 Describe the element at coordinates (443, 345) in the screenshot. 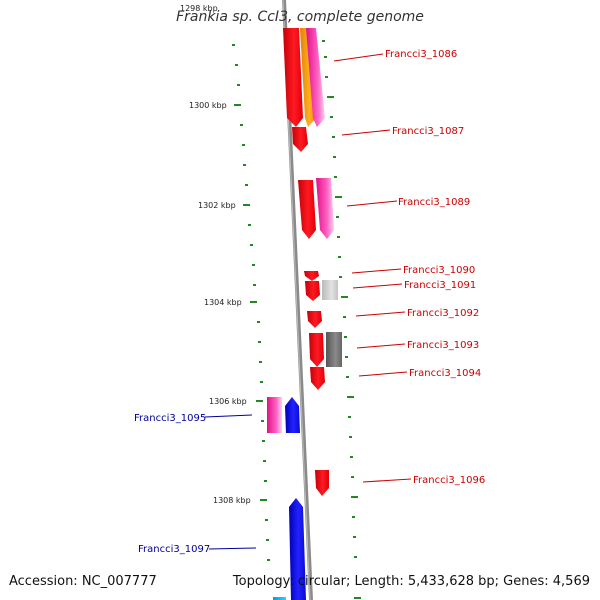

I see `gene-label-1093: Francci3_1093` at that location.